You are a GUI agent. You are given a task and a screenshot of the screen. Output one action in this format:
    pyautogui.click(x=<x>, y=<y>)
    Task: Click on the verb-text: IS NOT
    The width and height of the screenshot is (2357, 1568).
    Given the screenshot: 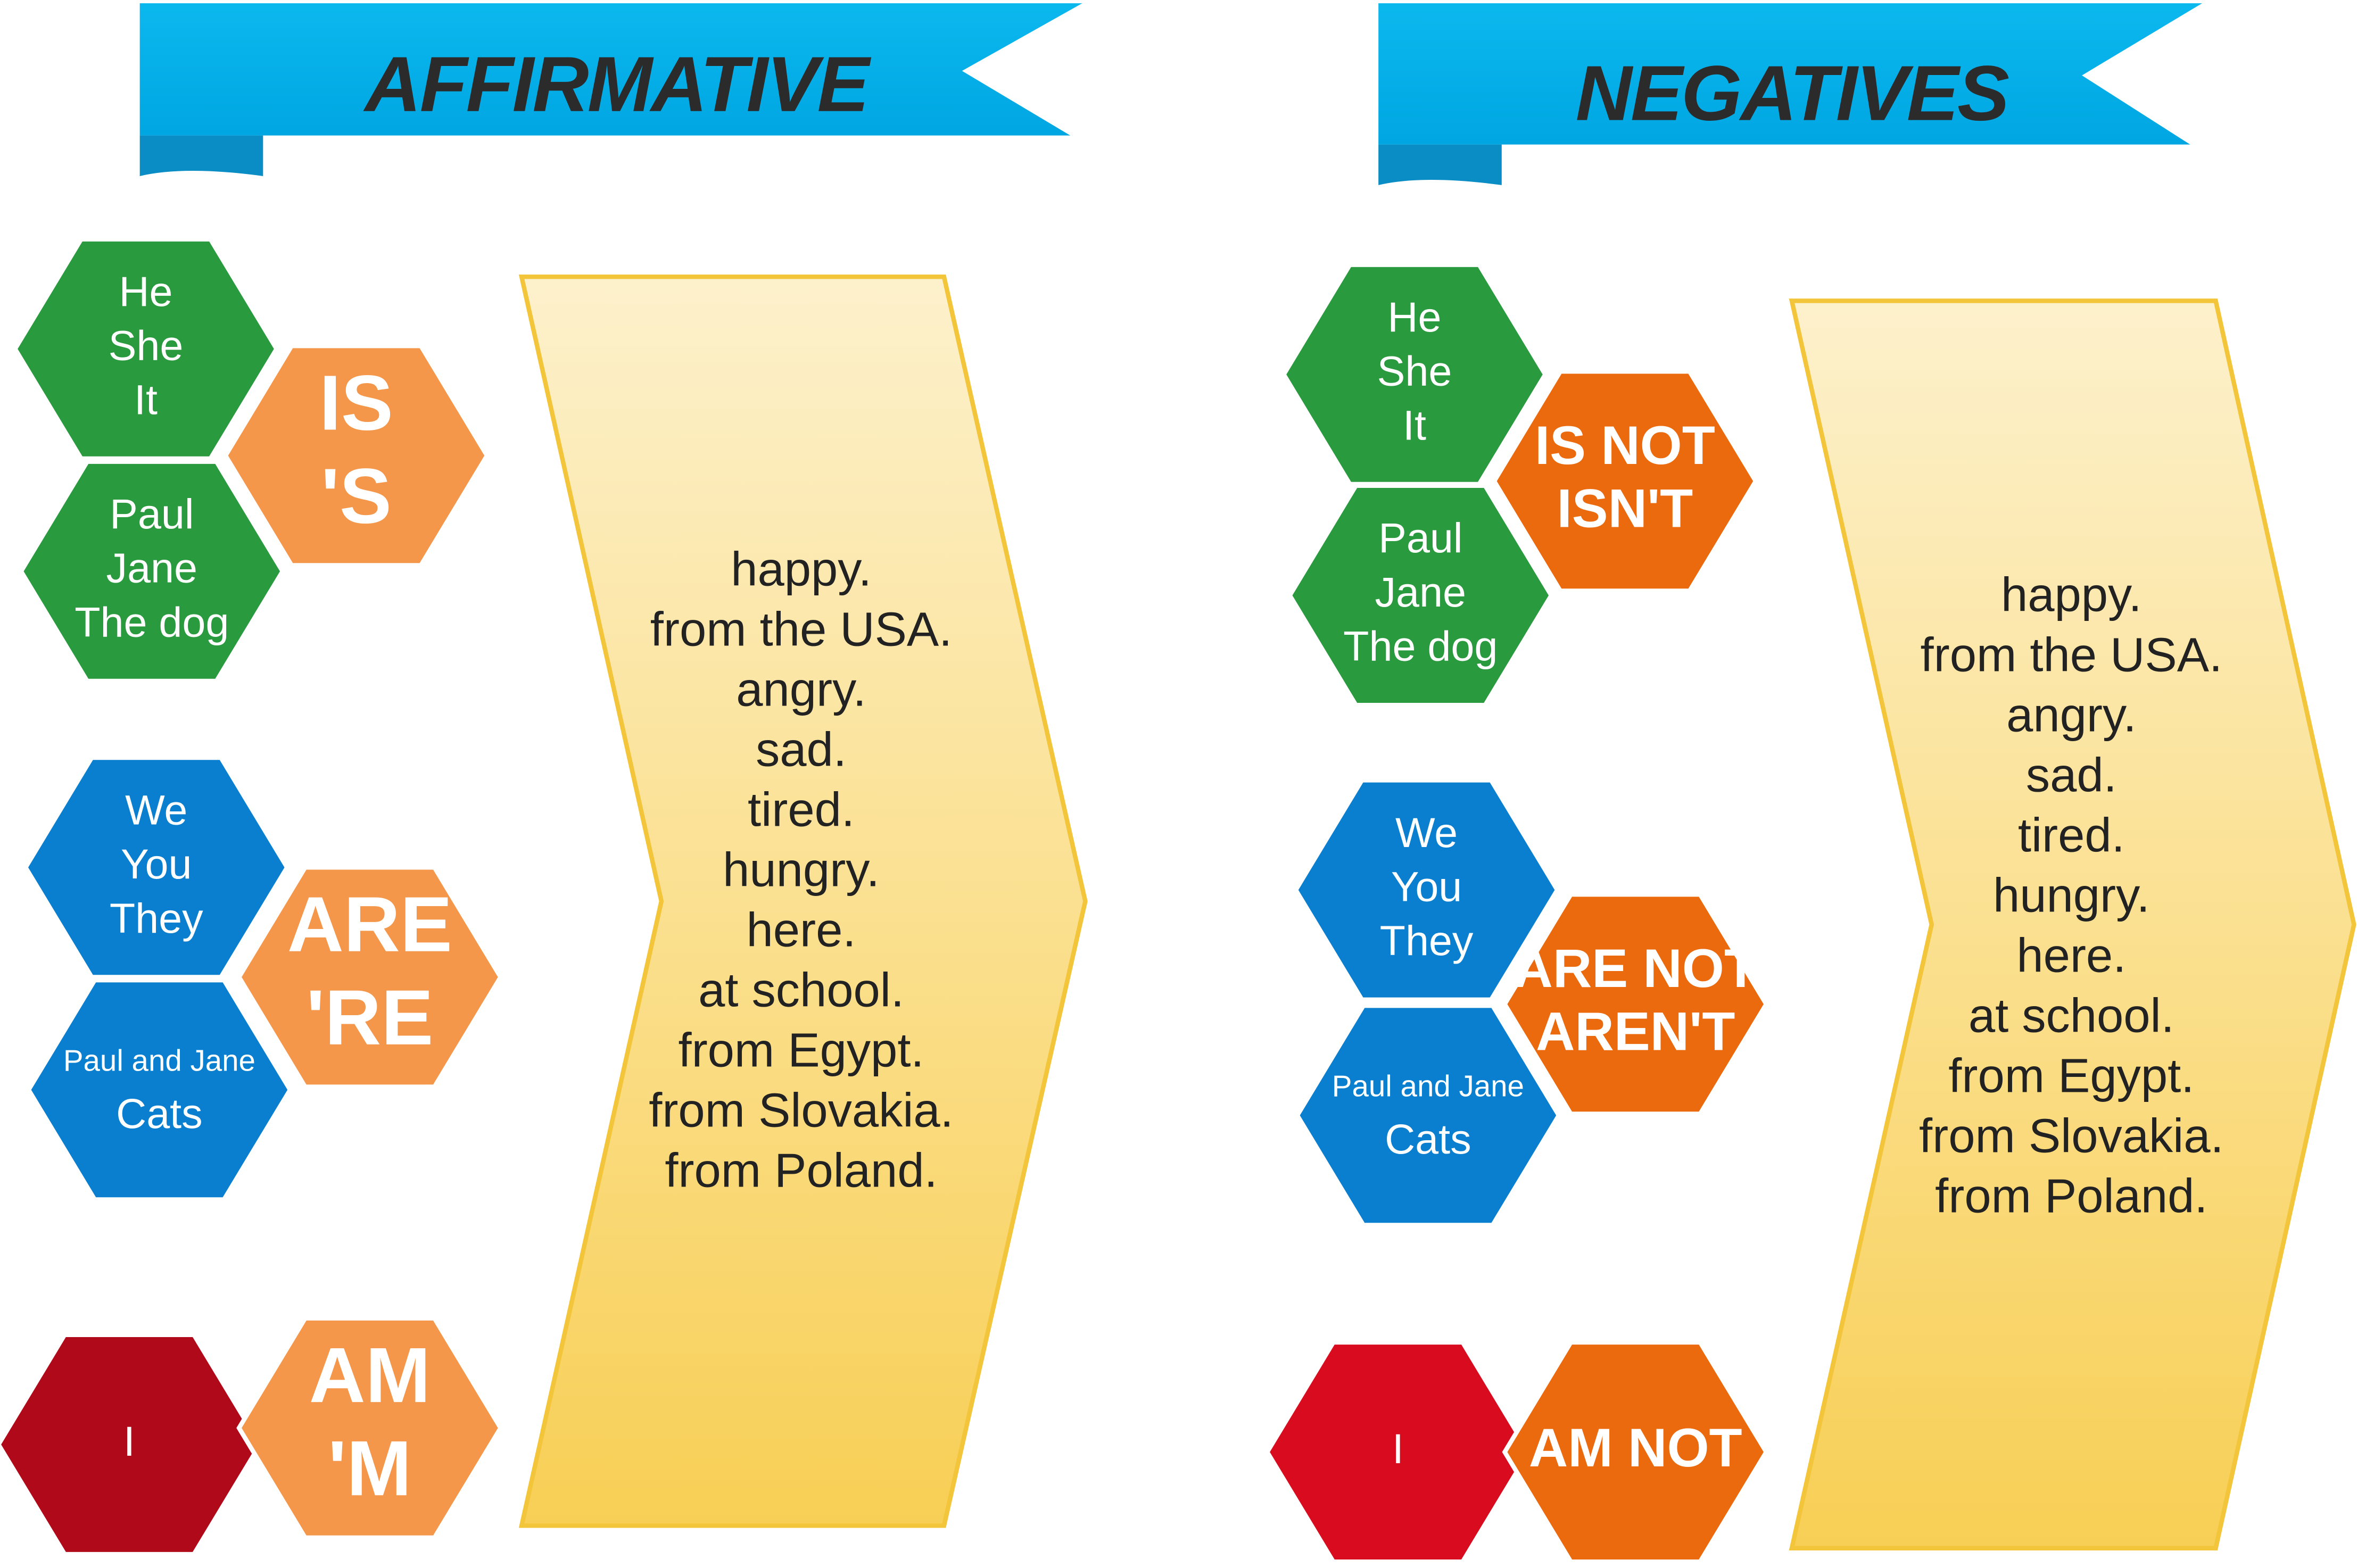 What is the action you would take?
    pyautogui.click(x=1625, y=445)
    